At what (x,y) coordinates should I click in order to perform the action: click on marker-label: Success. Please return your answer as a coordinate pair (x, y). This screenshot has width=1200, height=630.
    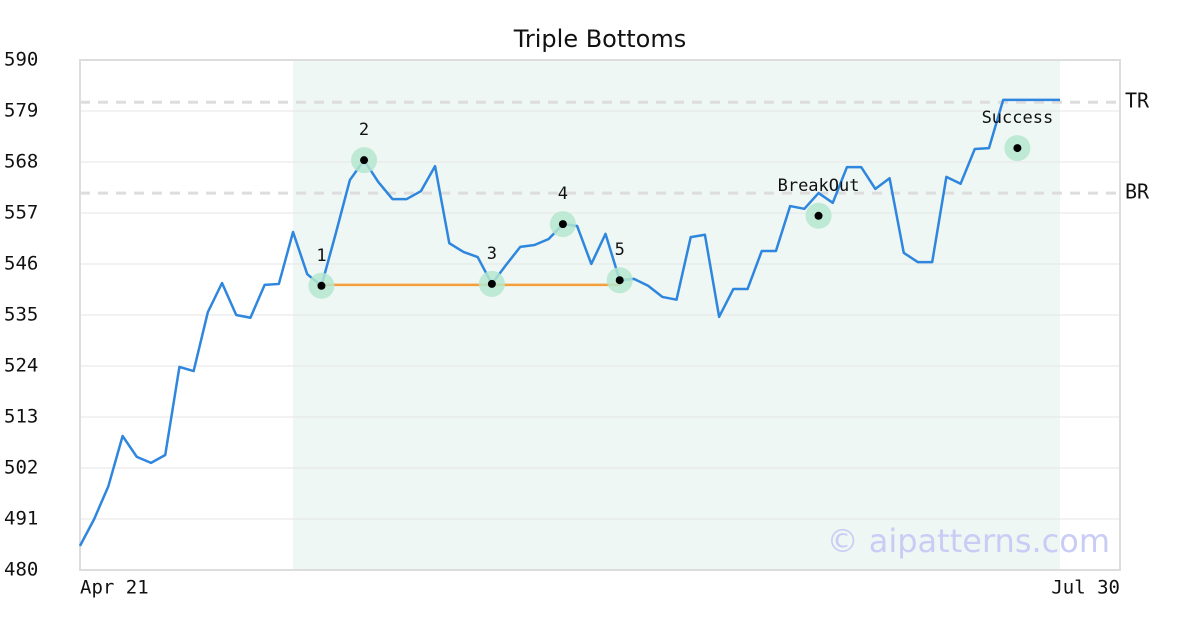
    Looking at the image, I should click on (1018, 118).